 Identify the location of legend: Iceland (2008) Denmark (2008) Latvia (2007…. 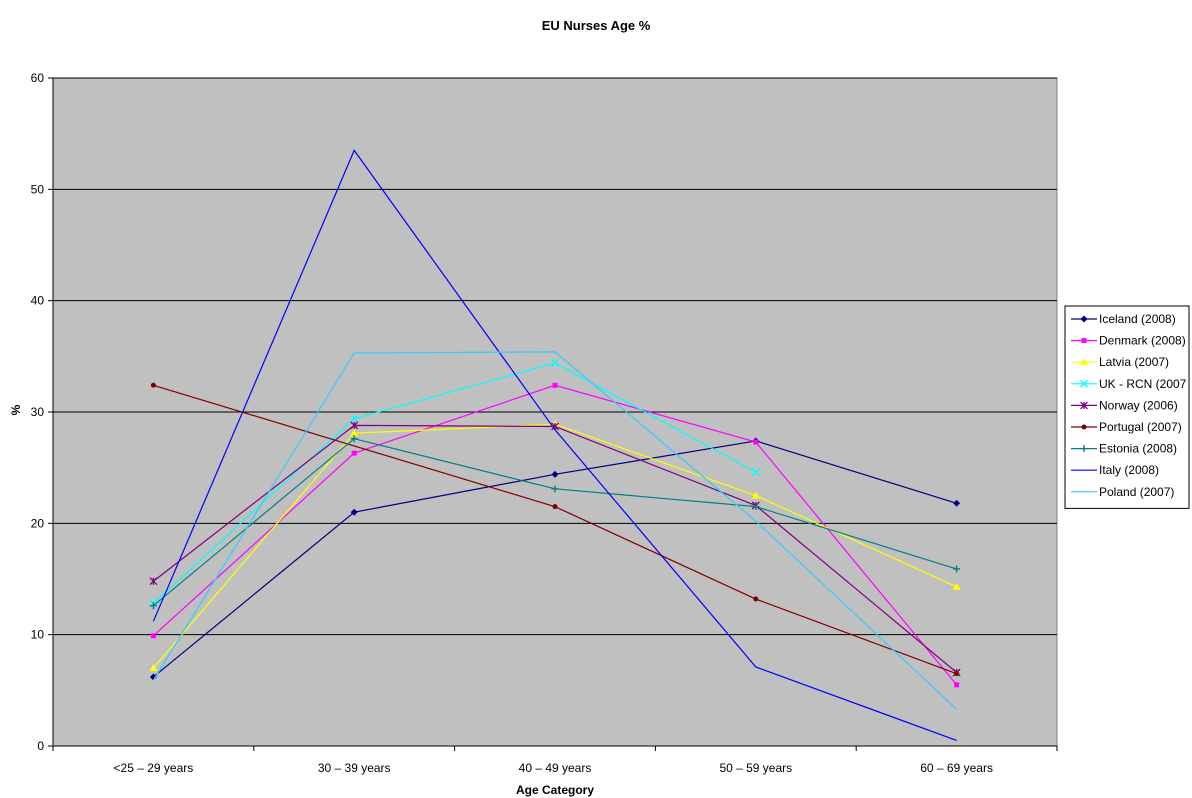
(1127, 407).